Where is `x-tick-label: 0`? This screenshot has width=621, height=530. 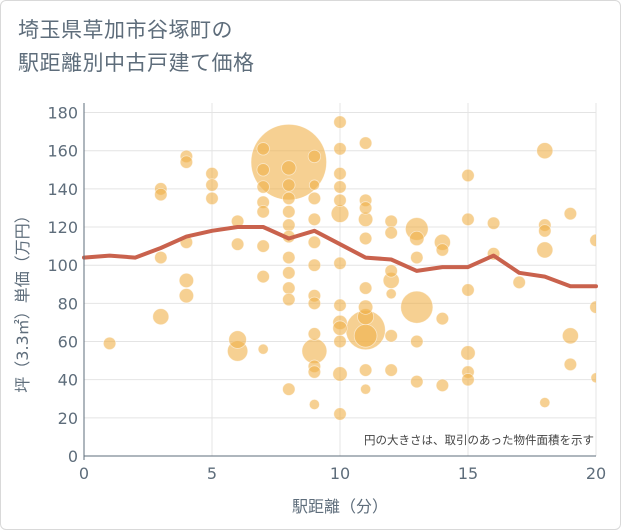
x-tick-label: 0 is located at coordinates (84, 473).